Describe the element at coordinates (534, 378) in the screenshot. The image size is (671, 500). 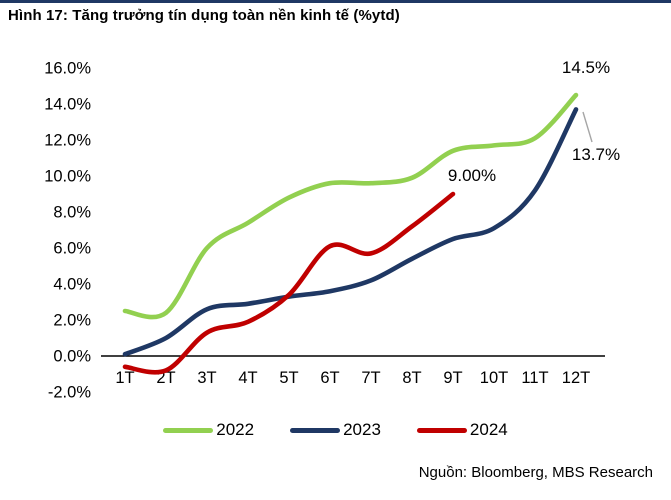
I see `x-axis-tick-label: 11T` at that location.